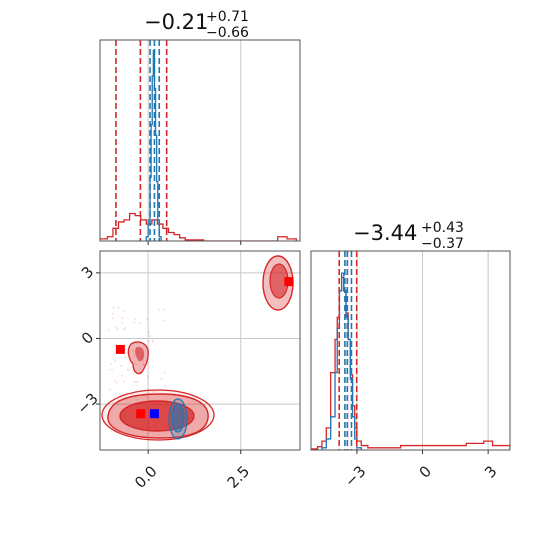  I want to click on histograms-p1, so click(198, 145).